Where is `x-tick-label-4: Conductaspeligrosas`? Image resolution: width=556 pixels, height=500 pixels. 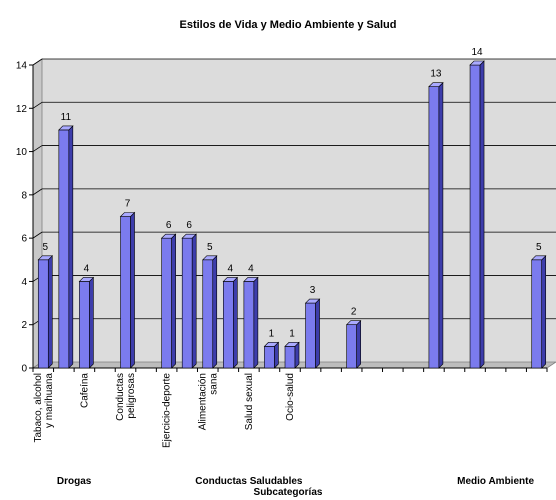
x-tick-label-4: Conductaspeligrosas is located at coordinates (126, 397).